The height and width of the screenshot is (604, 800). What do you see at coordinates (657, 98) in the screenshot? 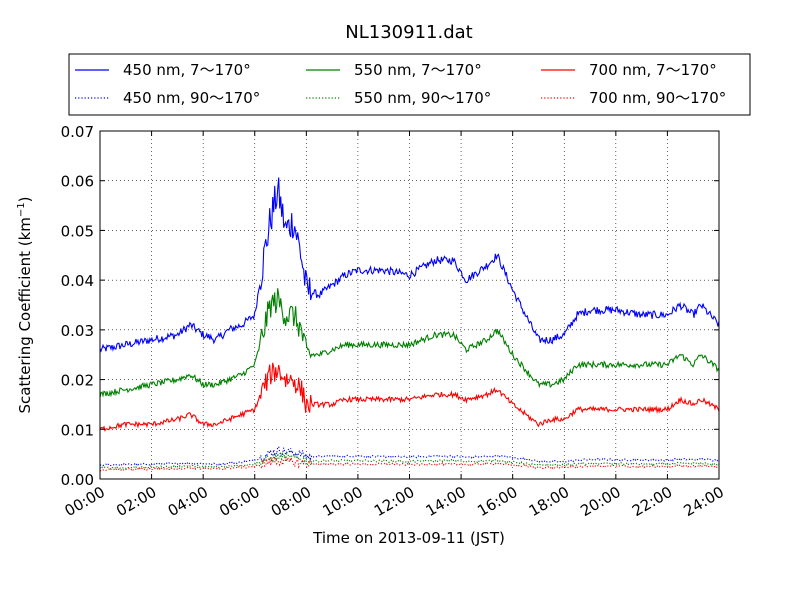
I see `legend-label: 700 nm, 90～170°` at bounding box center [657, 98].